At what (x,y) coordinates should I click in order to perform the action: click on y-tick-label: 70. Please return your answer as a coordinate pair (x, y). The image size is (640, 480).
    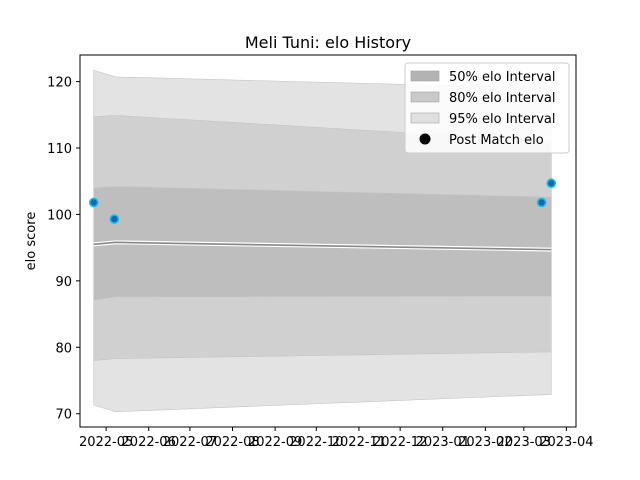
    Looking at the image, I should click on (63, 415).